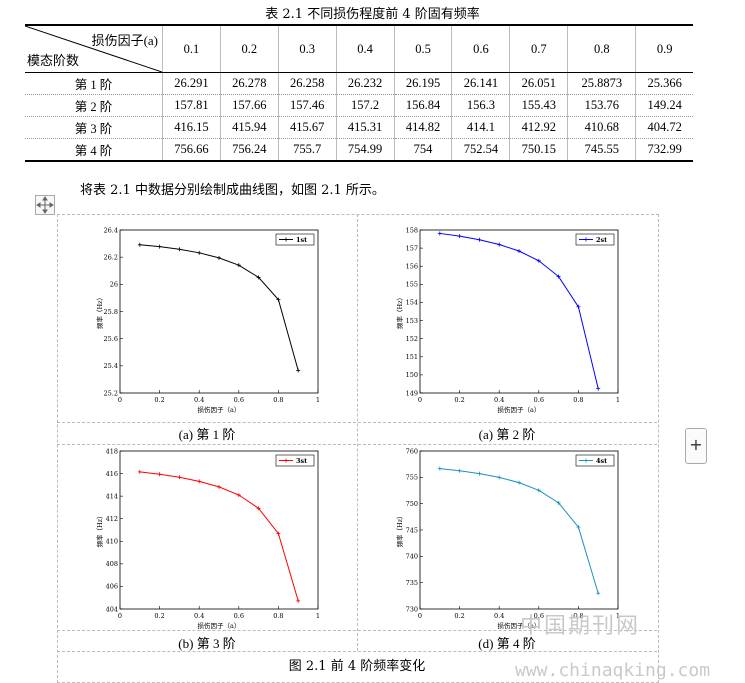 Image resolution: width=745 pixels, height=683 pixels. I want to click on table-move-handle, so click(45, 205).